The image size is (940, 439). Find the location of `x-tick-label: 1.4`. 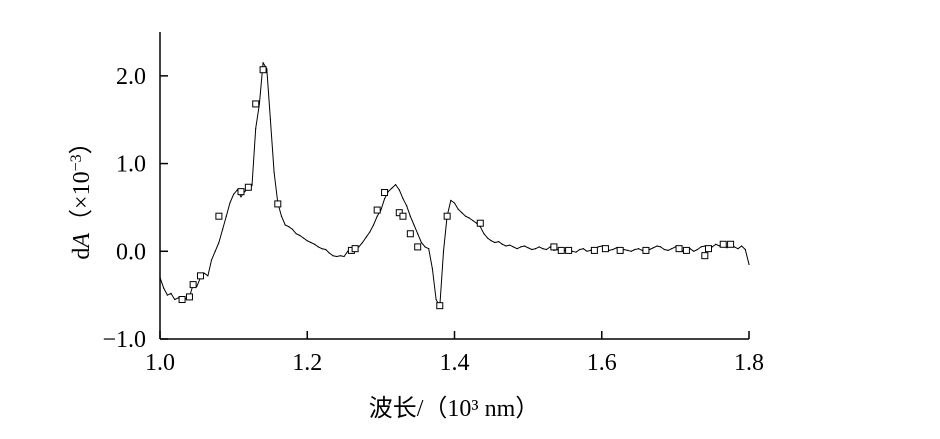

x-tick-label: 1.4 is located at coordinates (455, 363).